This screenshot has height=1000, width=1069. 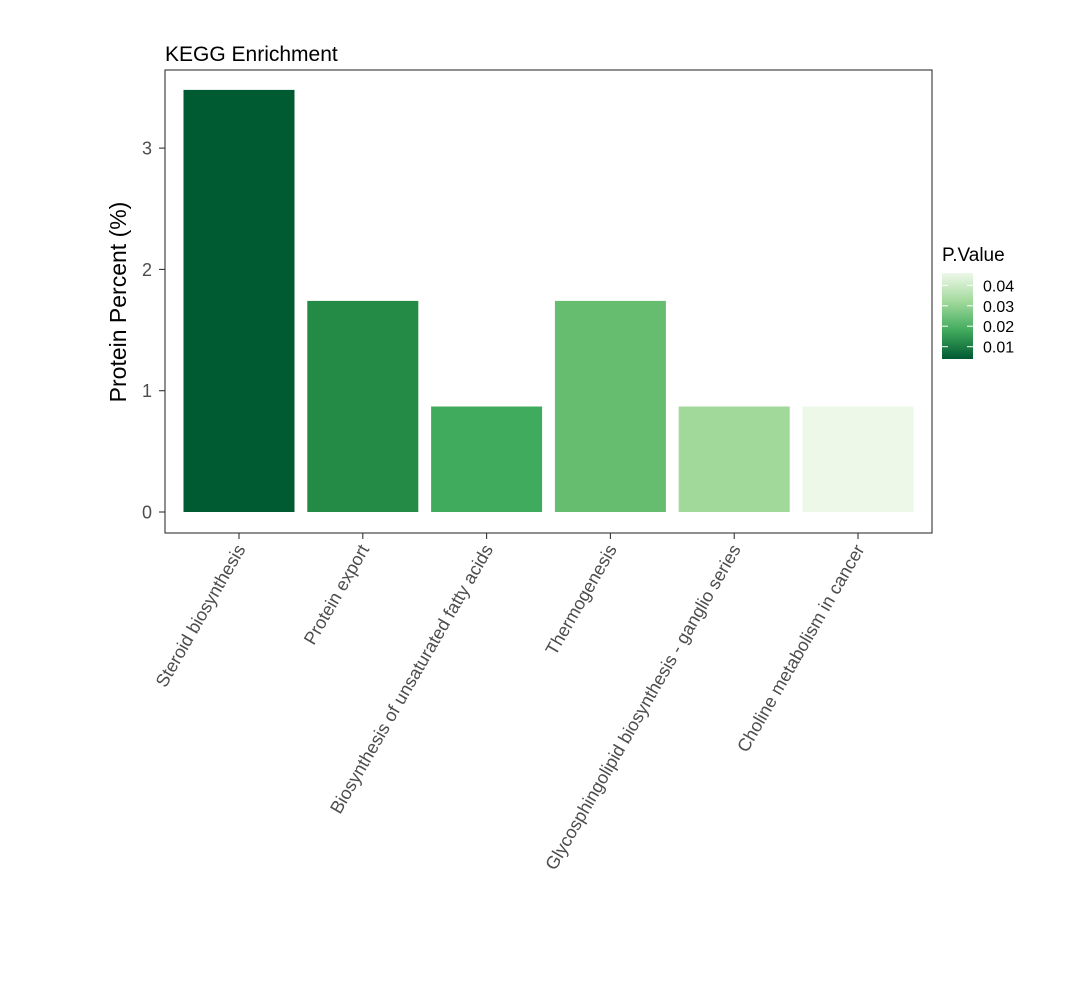 I want to click on y-tick-label: 1, so click(x=147, y=391).